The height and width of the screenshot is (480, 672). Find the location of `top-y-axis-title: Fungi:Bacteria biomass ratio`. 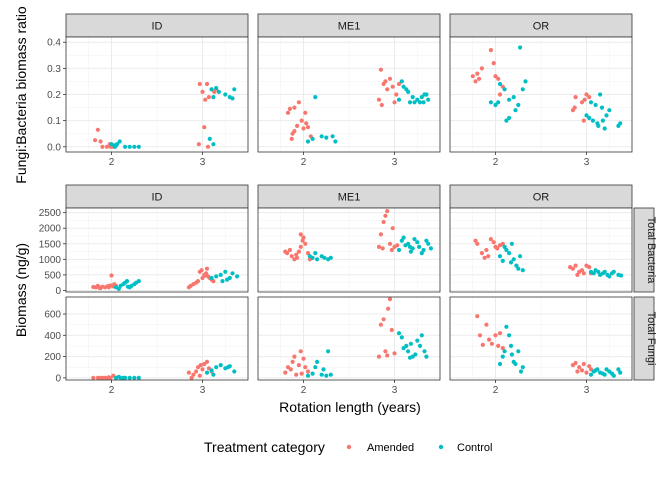

top-y-axis-title: Fungi:Bacteria biomass ratio is located at coordinates (21, 95).